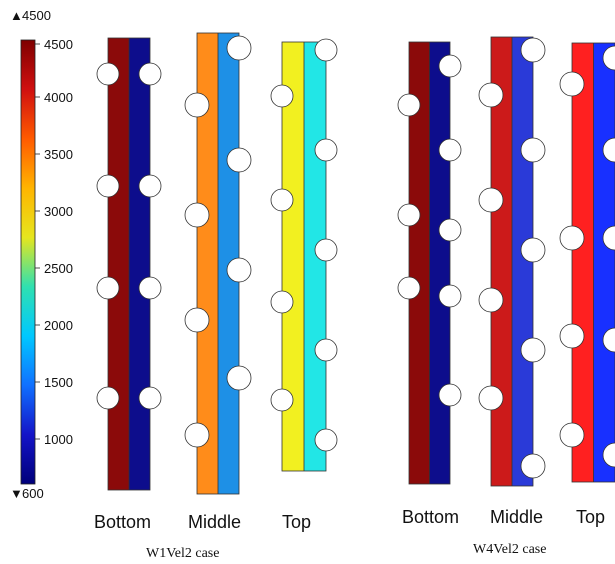 This screenshot has width=615, height=564. Describe the element at coordinates (36, 15) in the screenshot. I see `colorbar-max-label: 4500` at that location.